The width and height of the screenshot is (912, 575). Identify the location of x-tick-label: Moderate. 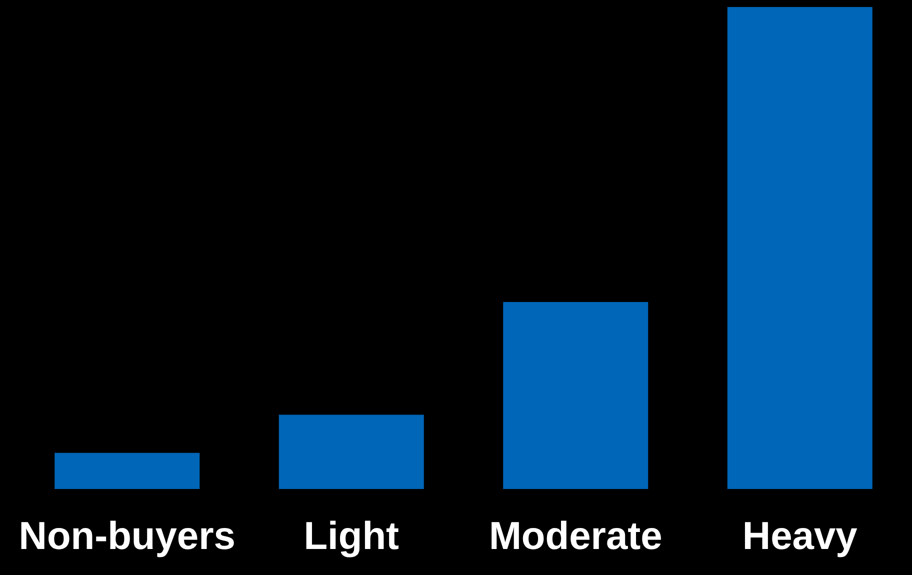
(575, 536).